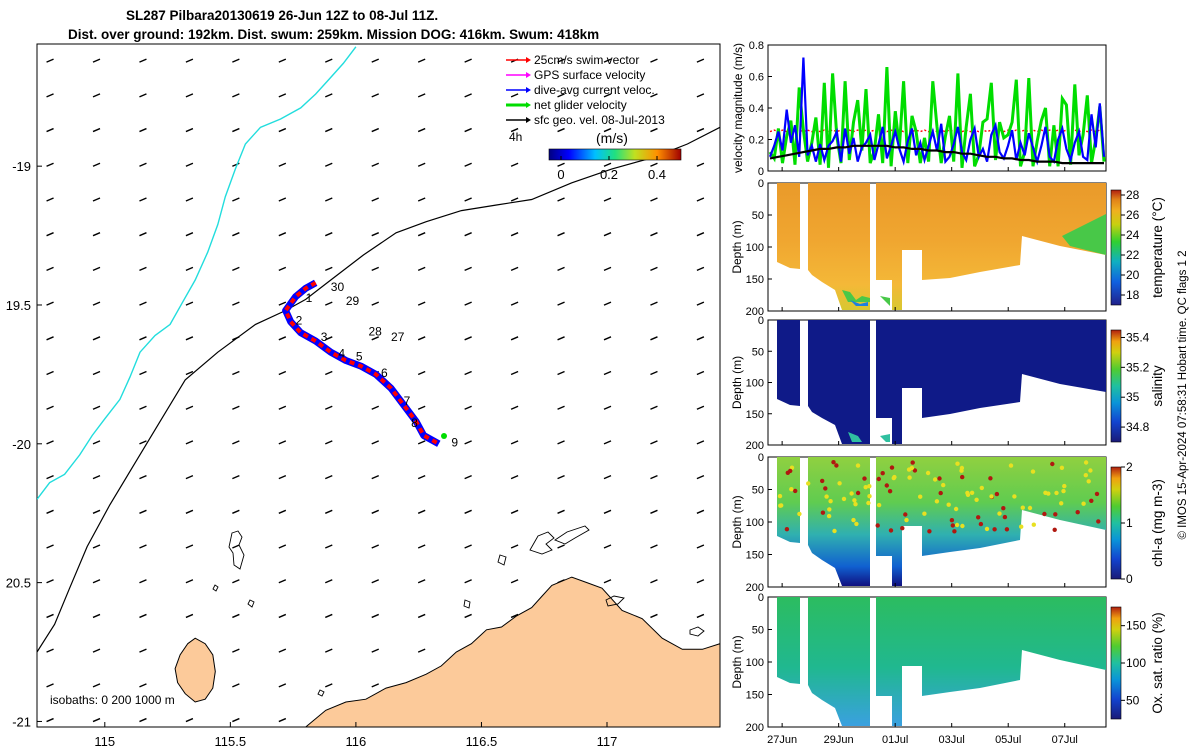 The height and width of the screenshot is (750, 1200). What do you see at coordinates (512, 651) in the screenshot?
I see `mainland-coast` at bounding box center [512, 651].